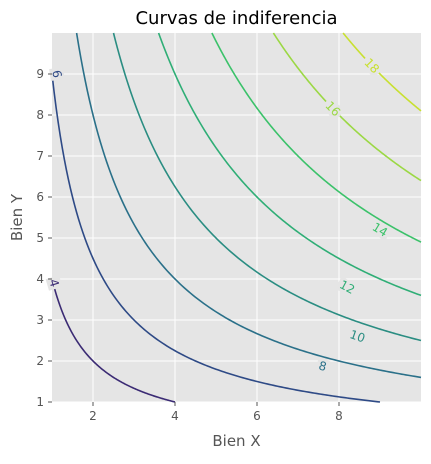  What do you see at coordinates (216, 412) in the screenshot?
I see `x-axis-ticks: 2 4 6 8` at bounding box center [216, 412].